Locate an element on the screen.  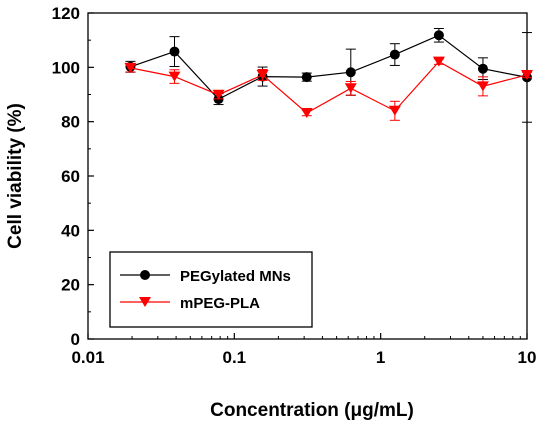
legend: PEGylated MNs mPEG-PLA is located at coordinates (211, 289).